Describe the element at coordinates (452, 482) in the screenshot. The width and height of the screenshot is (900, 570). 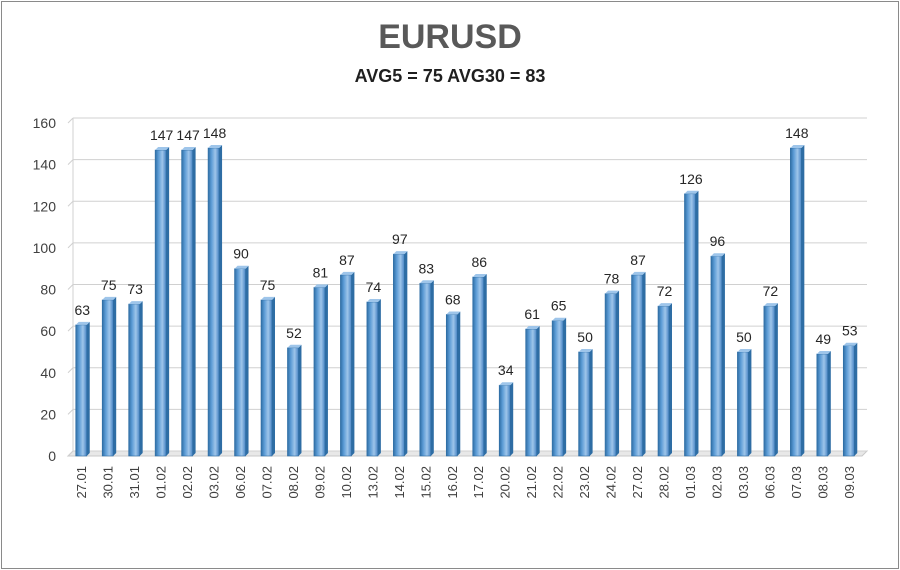
I see `x-tick-label: 16.02` at that location.